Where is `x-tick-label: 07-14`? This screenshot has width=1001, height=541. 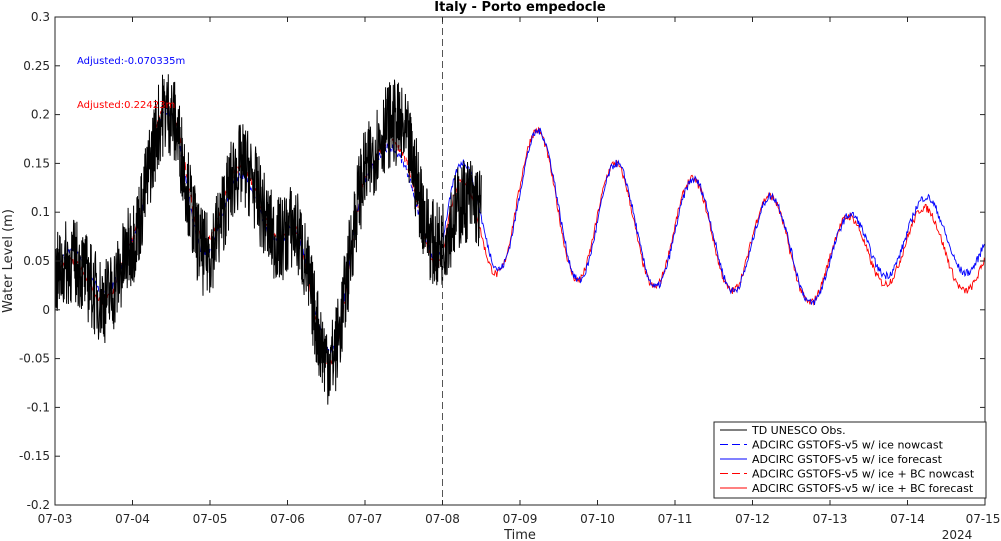
x-tick-label: 07-14 is located at coordinates (907, 519).